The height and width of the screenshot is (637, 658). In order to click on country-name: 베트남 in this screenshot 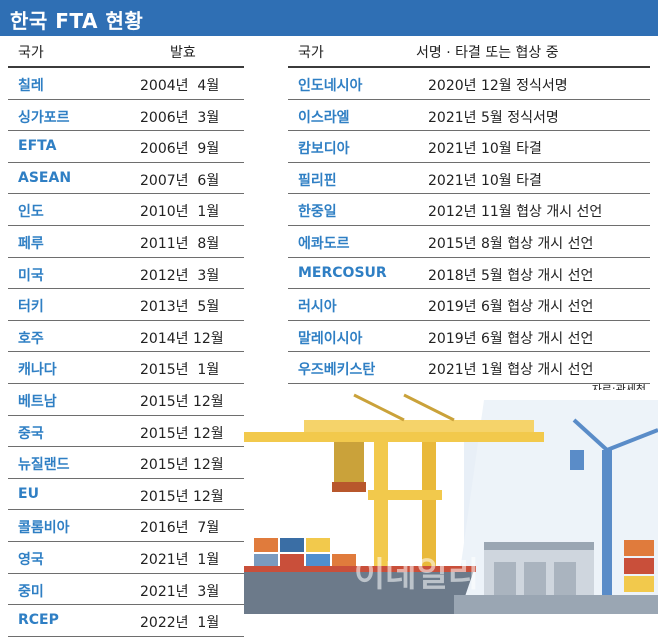, I will do `click(37, 401)`.